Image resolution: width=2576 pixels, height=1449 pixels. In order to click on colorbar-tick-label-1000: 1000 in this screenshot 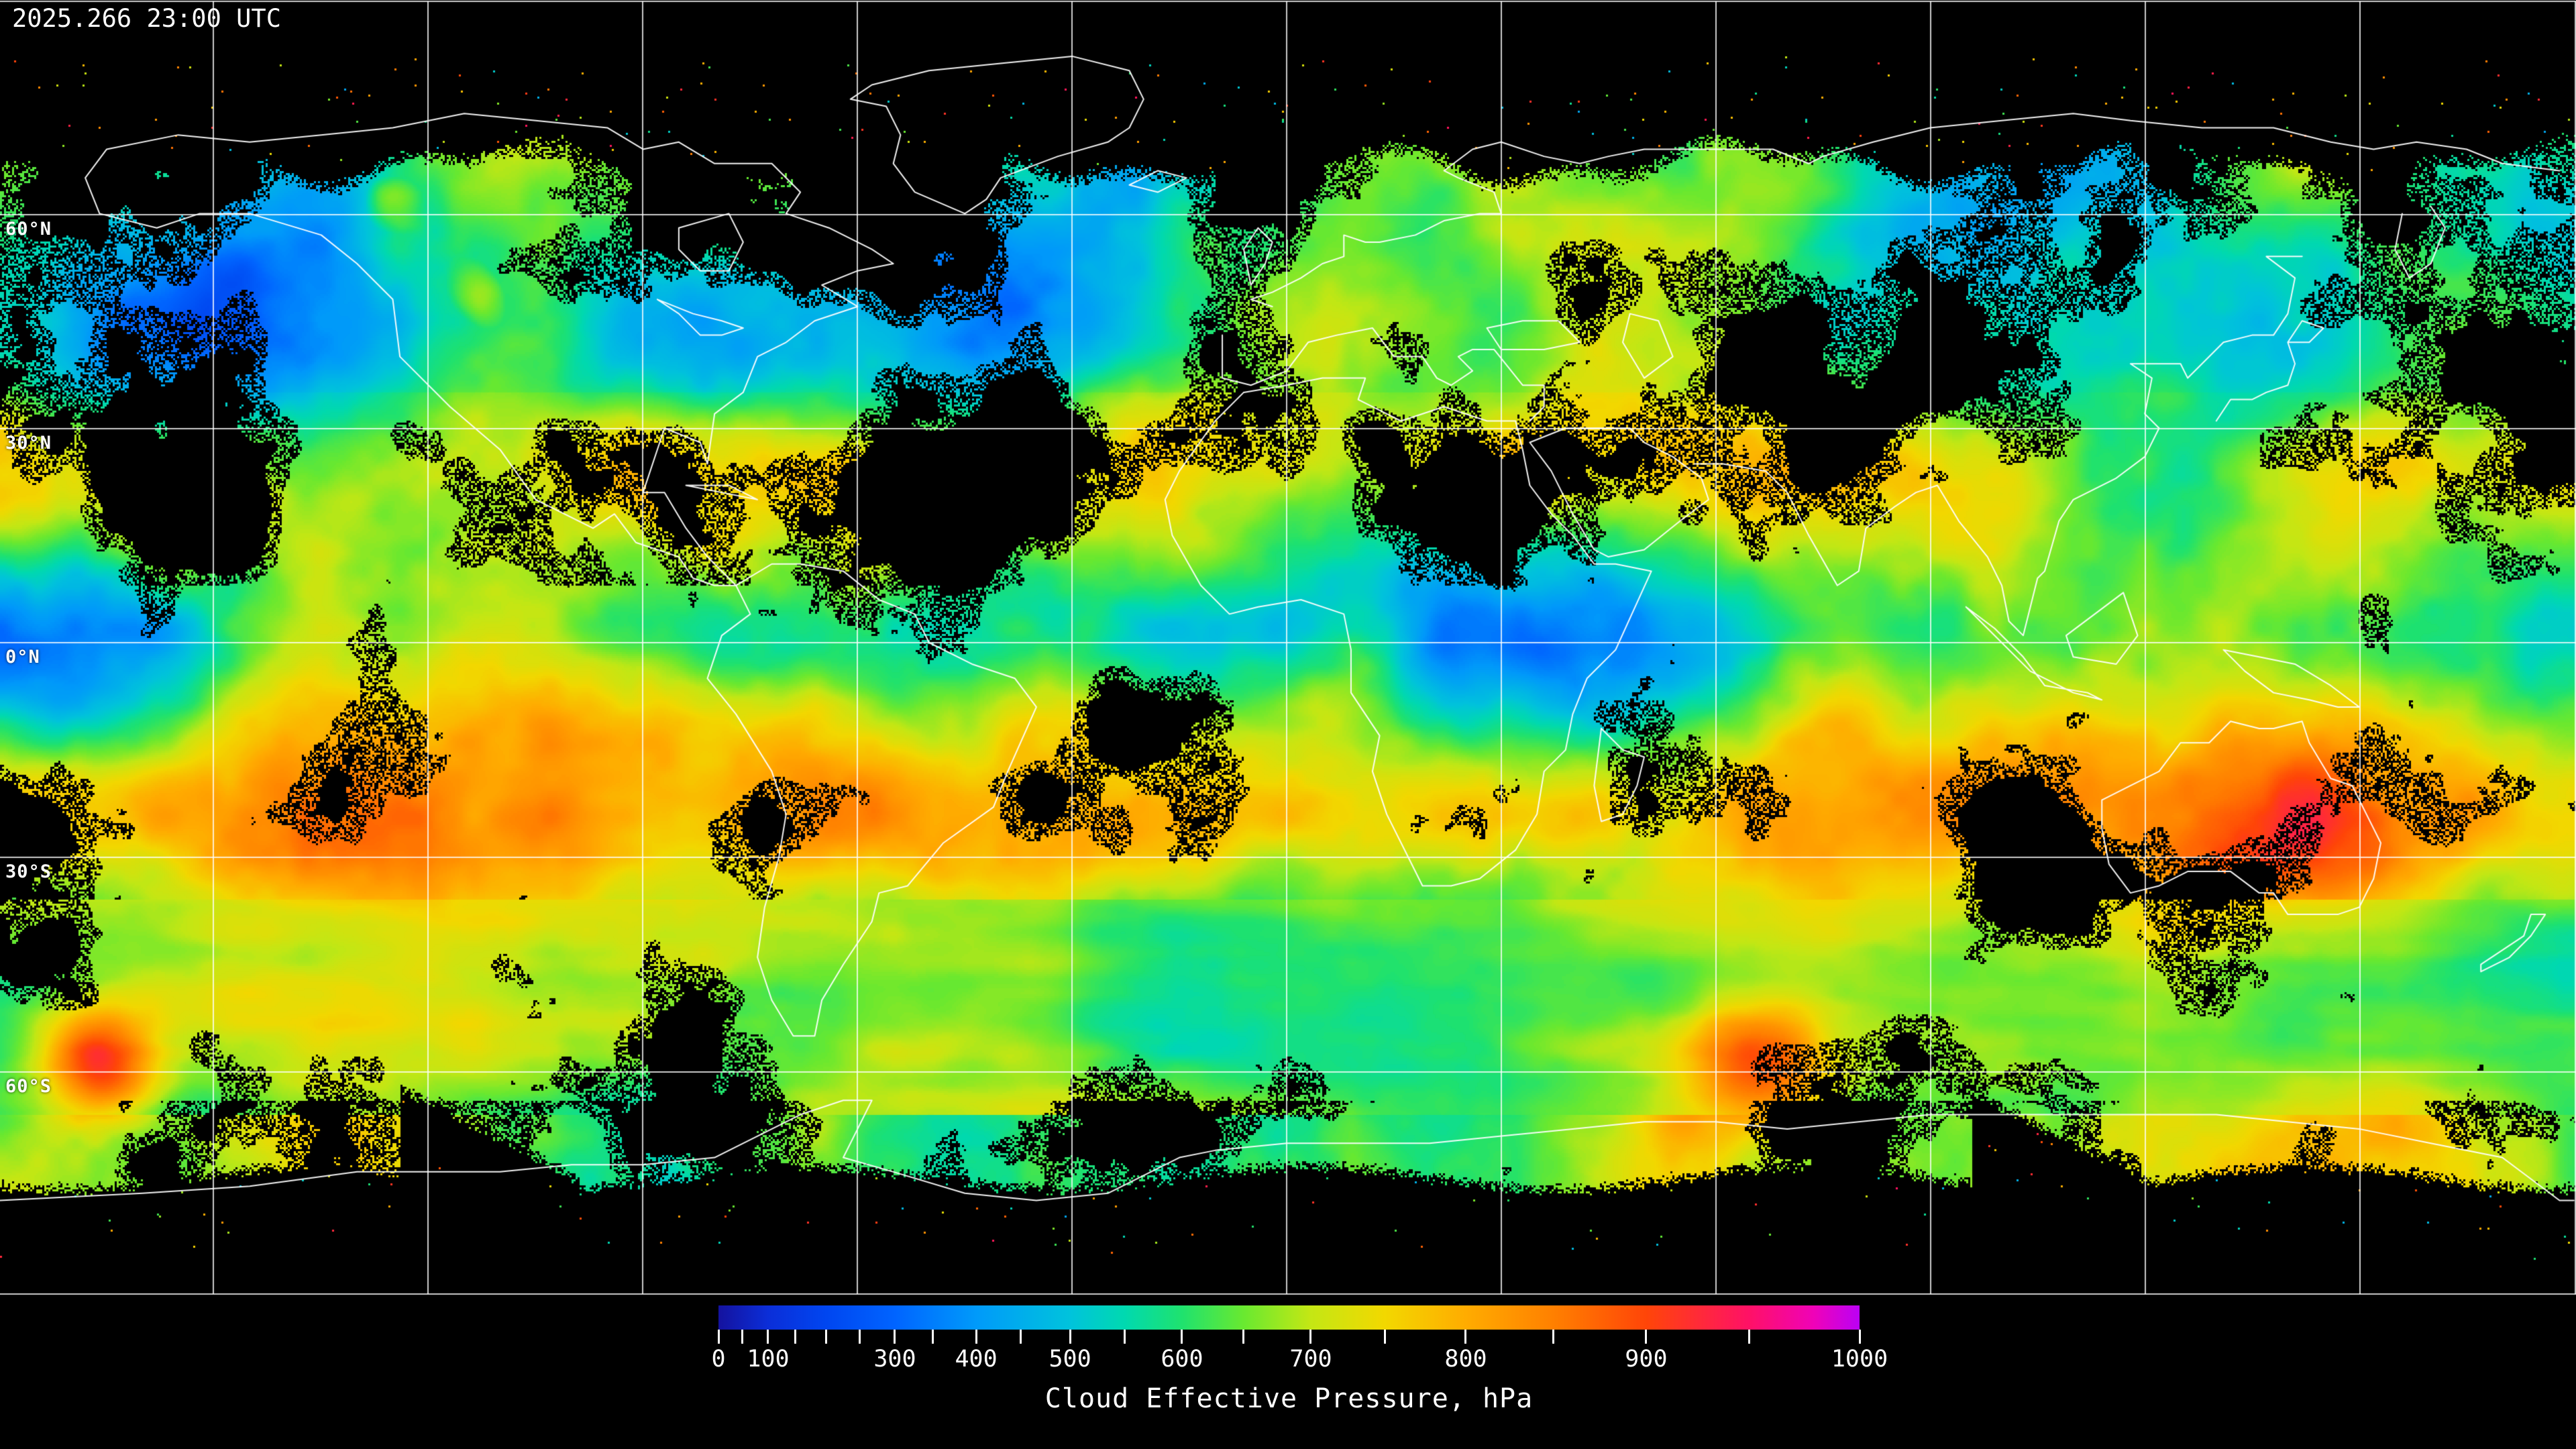, I will do `click(1859, 1359)`.